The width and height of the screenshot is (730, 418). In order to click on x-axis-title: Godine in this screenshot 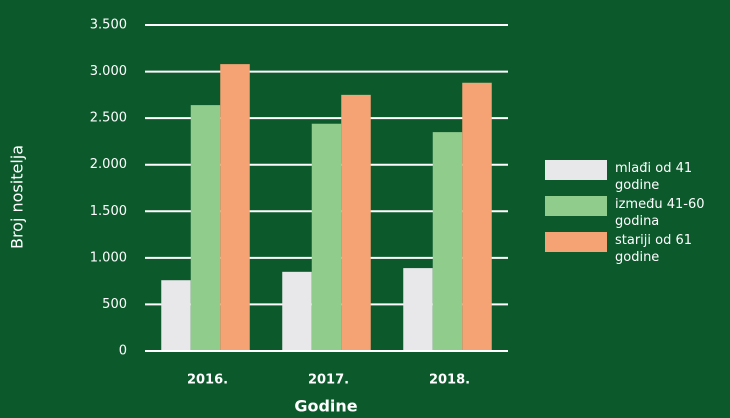, I will do `click(325, 406)`.